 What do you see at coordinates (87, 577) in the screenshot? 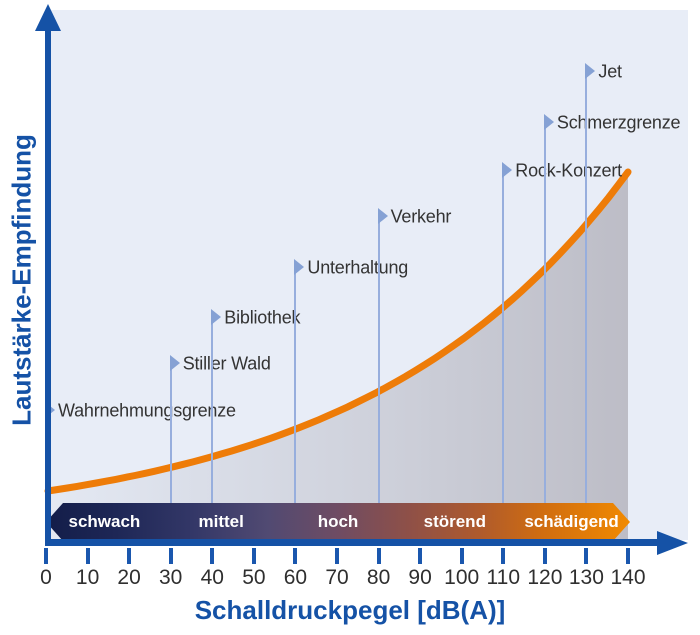
I see `tick-label: 10` at bounding box center [87, 577].